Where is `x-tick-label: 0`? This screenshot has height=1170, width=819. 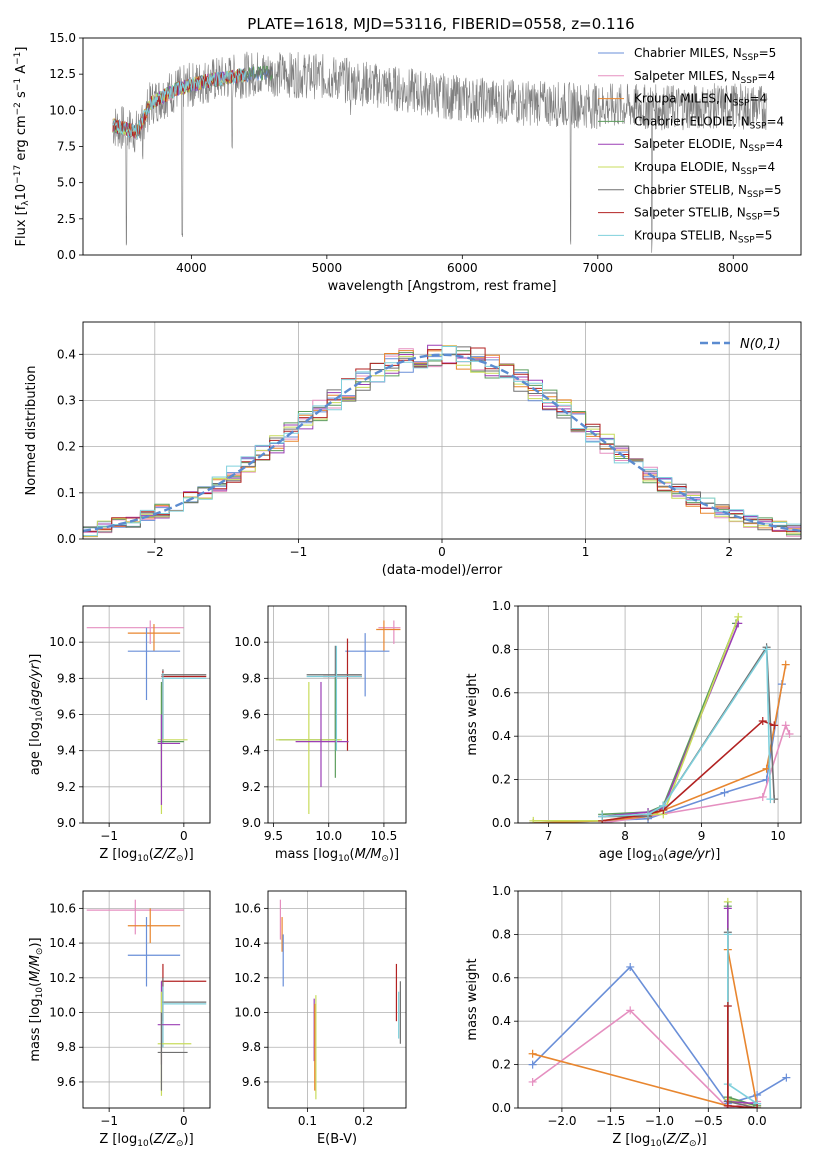 x-tick-label: 0 is located at coordinates (184, 1121).